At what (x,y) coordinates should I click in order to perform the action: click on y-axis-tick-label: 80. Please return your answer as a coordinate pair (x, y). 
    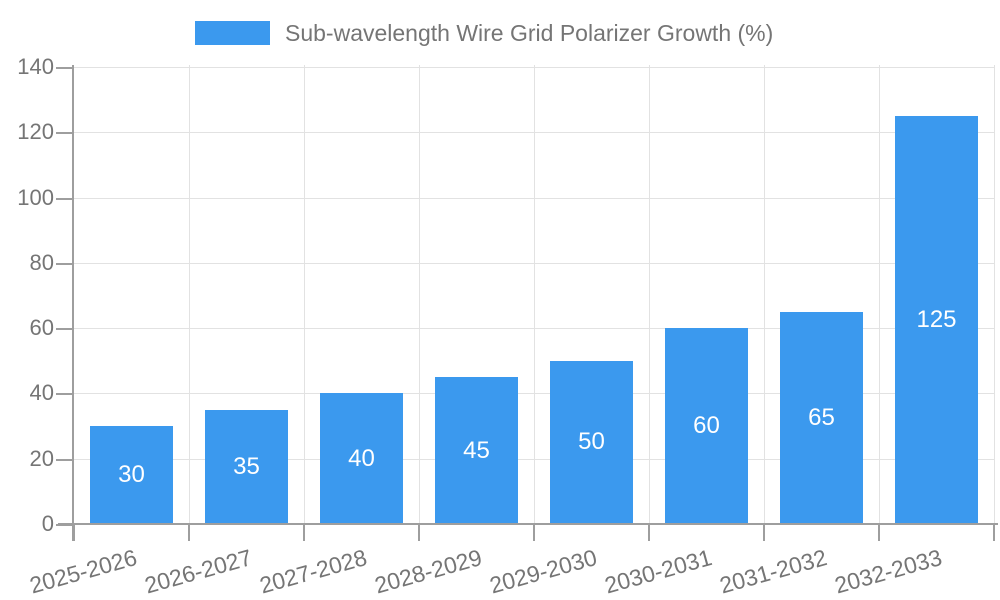
    Looking at the image, I should click on (41, 262).